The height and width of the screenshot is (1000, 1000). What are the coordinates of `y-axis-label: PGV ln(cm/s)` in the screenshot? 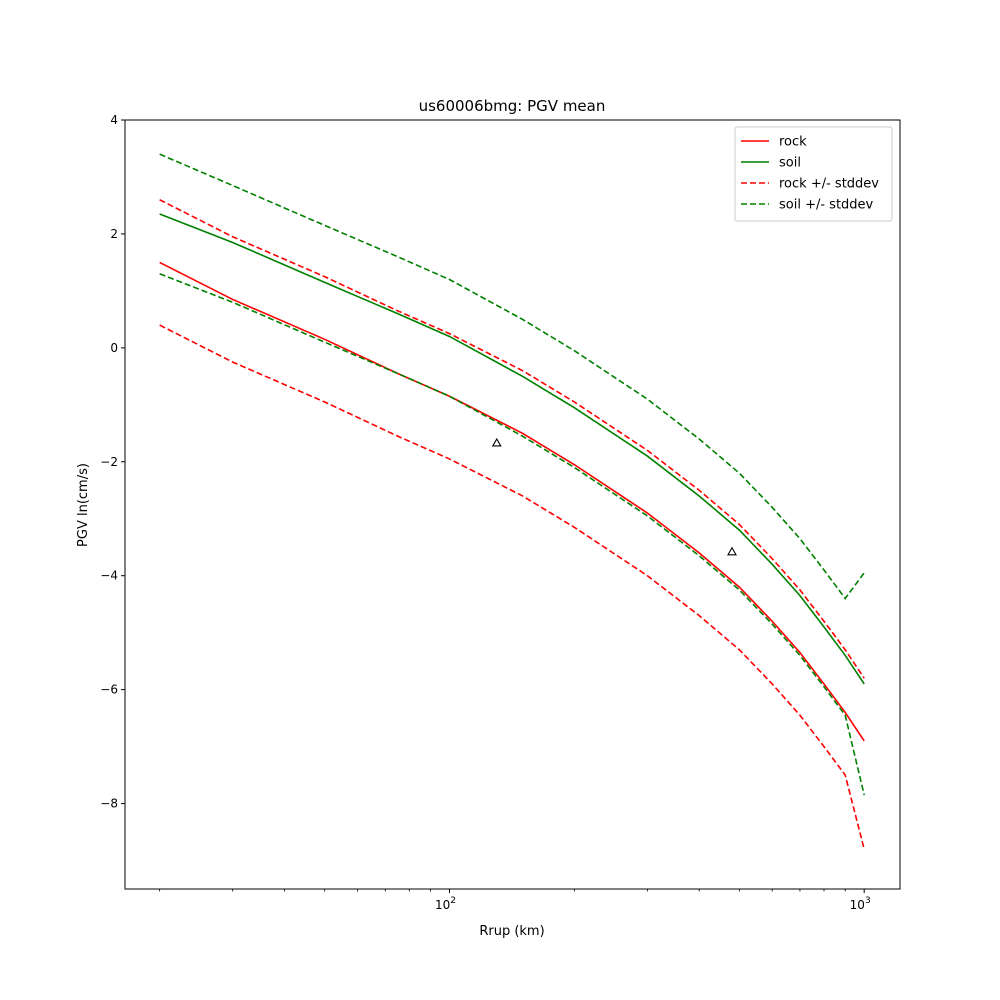 It's located at (83, 505).